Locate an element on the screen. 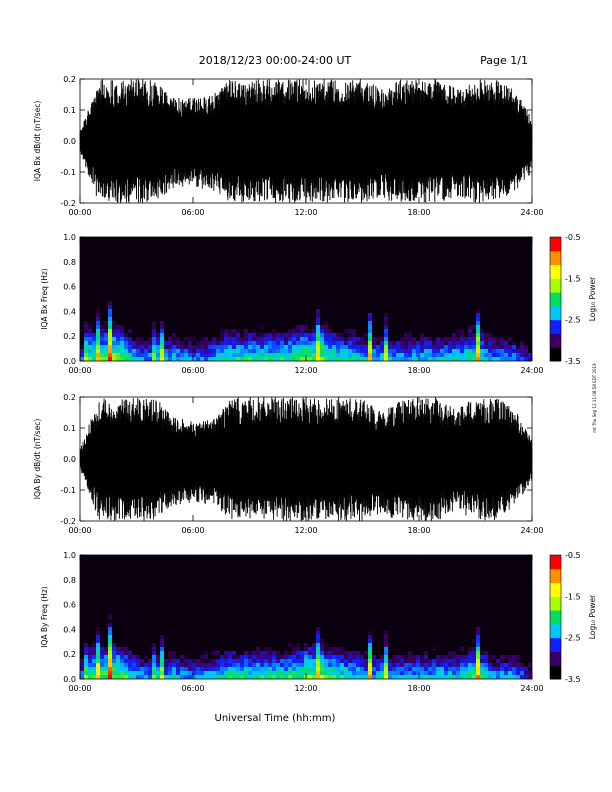 This screenshot has height=792, width=612. page-number: Page 1/1 is located at coordinates (504, 60).